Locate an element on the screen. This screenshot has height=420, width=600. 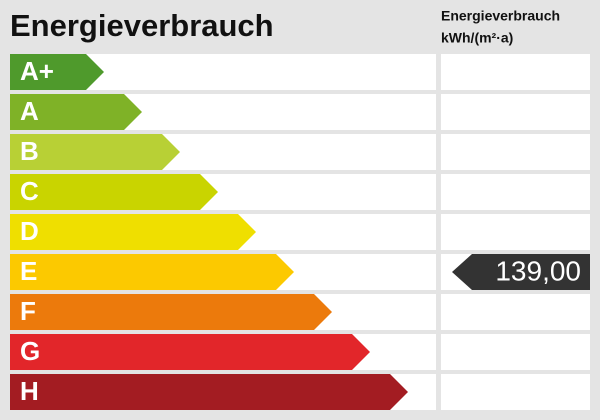
class-label: B is located at coordinates (29, 151).